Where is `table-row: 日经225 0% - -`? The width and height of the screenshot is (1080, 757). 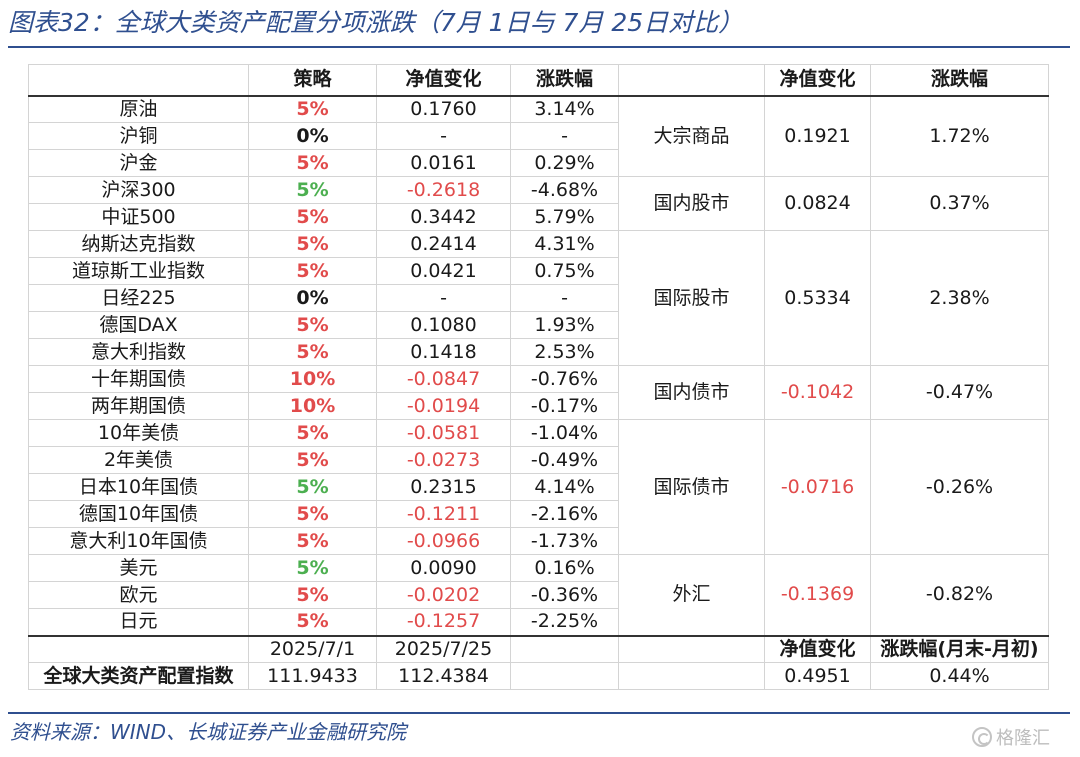 table-row: 日经225 0% - - is located at coordinates (538, 298).